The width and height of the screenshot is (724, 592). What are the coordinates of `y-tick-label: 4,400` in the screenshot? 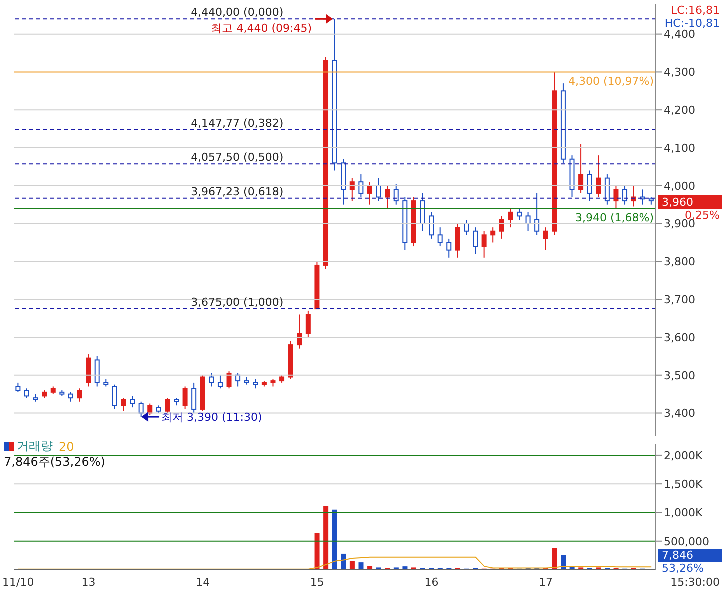 It's located at (680, 35).